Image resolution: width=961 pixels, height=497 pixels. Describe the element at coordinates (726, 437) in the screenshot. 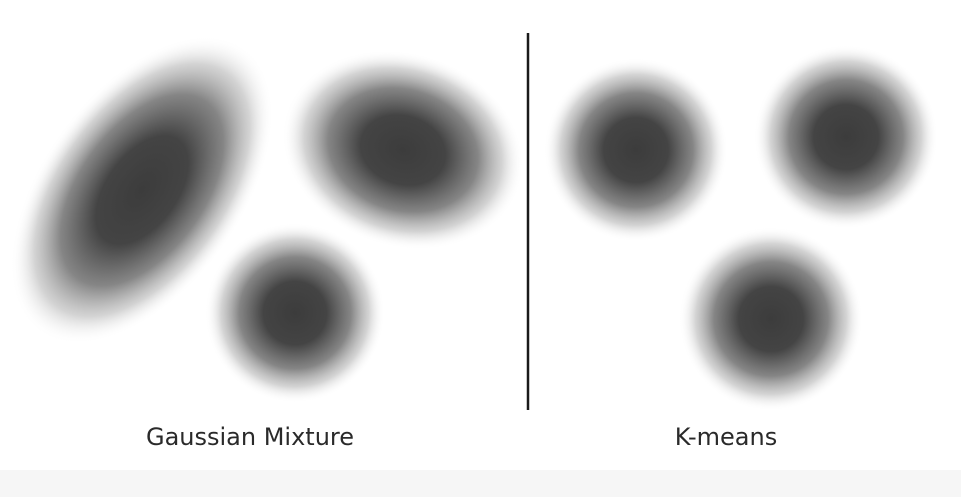

I see `k-means-label: K-means` at that location.